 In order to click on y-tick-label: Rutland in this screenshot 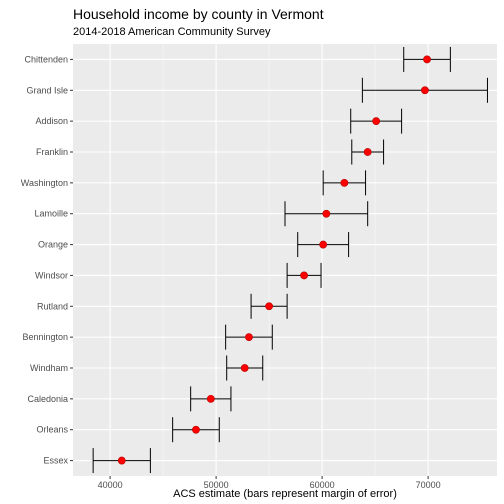, I will do `click(52, 306)`.